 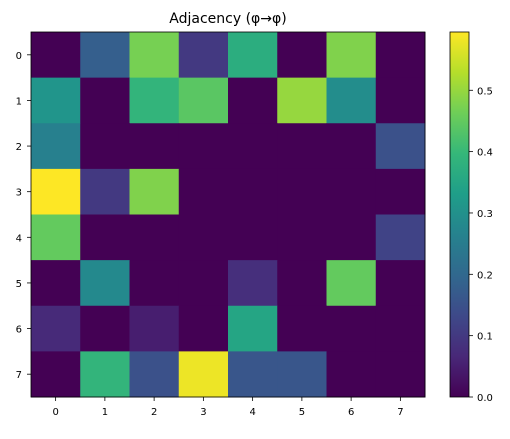 I want to click on colorbar-tick-label: 0.2, so click(x=485, y=275).